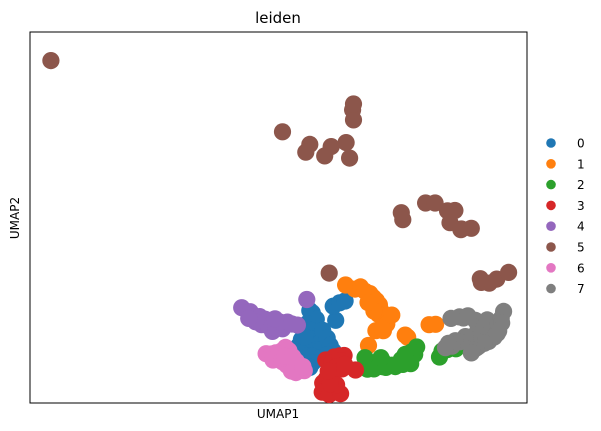  What do you see at coordinates (581, 206) in the screenshot?
I see `legend-label-3: 3` at bounding box center [581, 206].